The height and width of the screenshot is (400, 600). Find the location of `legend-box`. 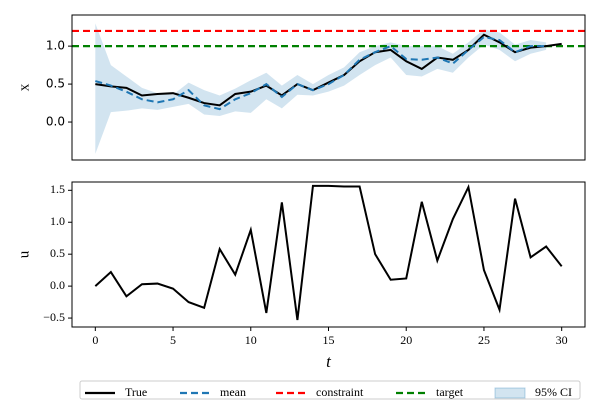

legend-box is located at coordinates (330, 390).